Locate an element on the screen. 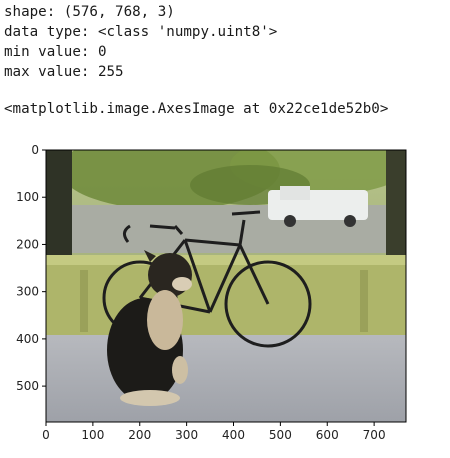 The image size is (450, 458). dog-figure is located at coordinates (149, 328).